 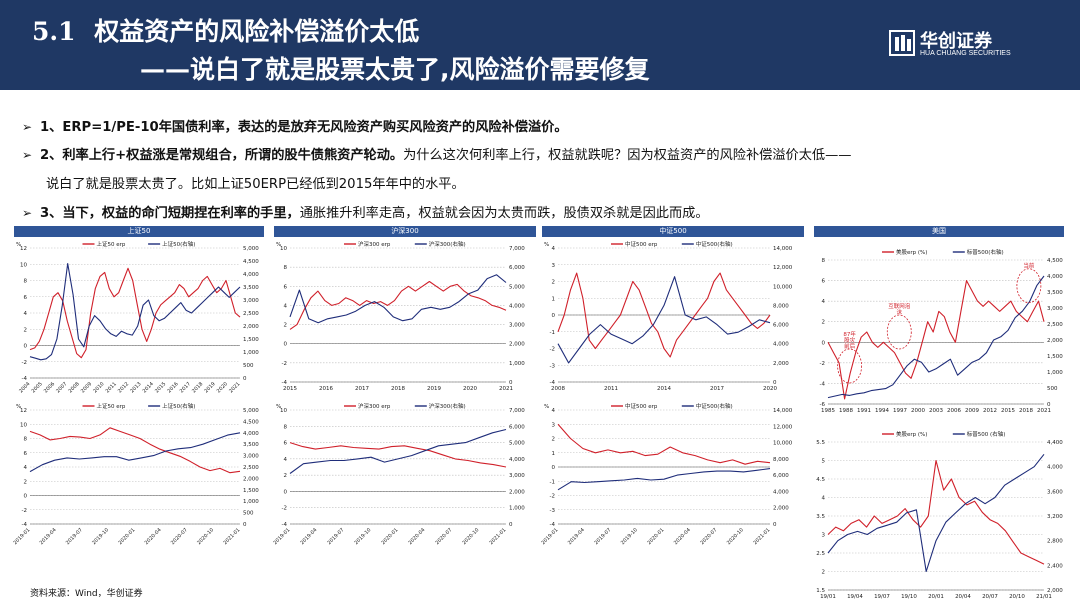 I want to click on y-tick-label: 1, so click(x=554, y=299).